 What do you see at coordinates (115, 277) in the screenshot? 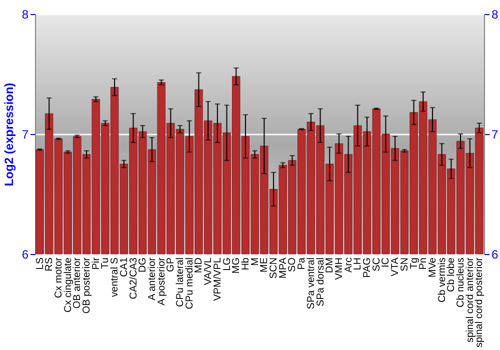
I see `x-tick-label: ventral S` at bounding box center [115, 277].